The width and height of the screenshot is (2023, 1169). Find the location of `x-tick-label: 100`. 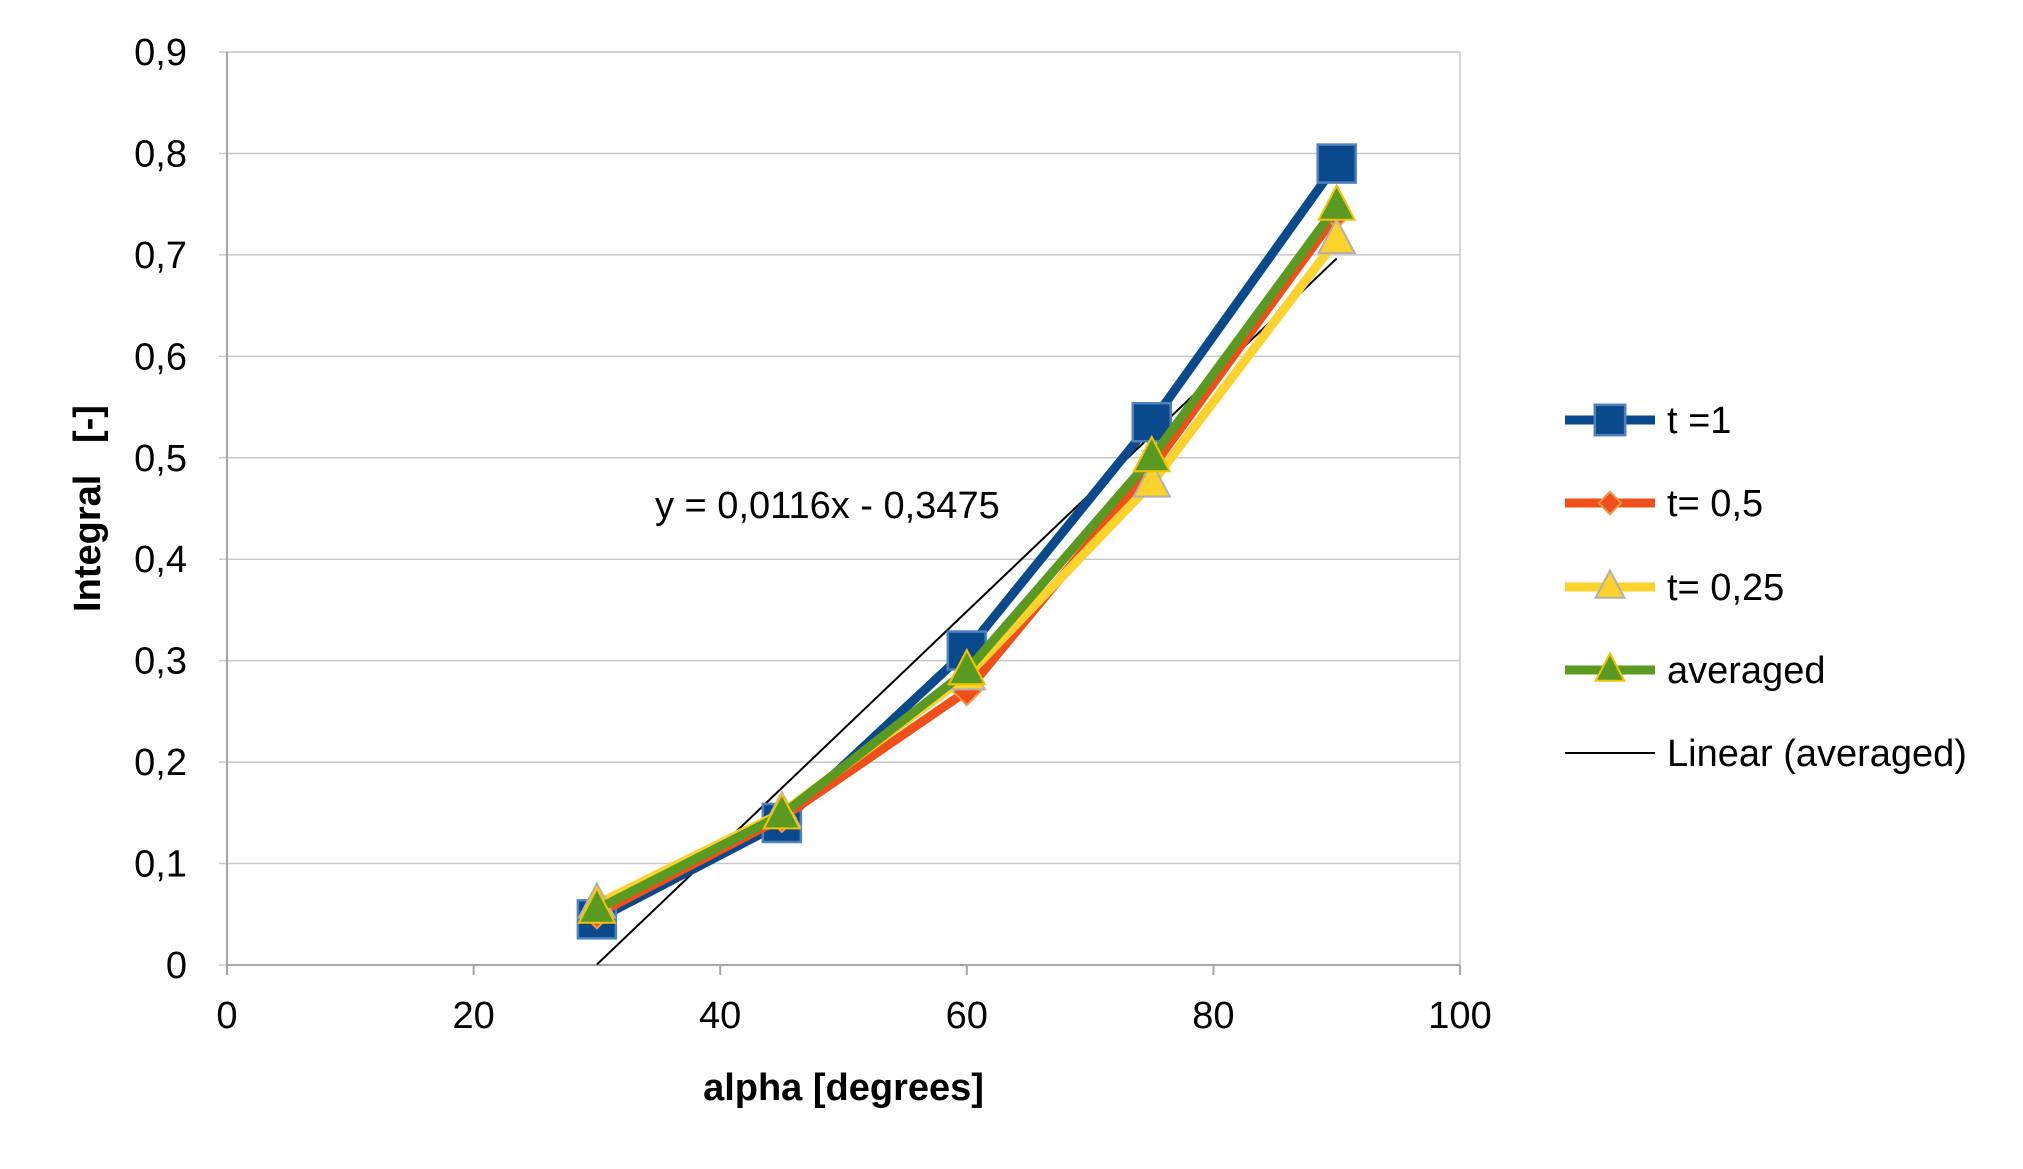

x-tick-label: 100 is located at coordinates (1459, 1016).